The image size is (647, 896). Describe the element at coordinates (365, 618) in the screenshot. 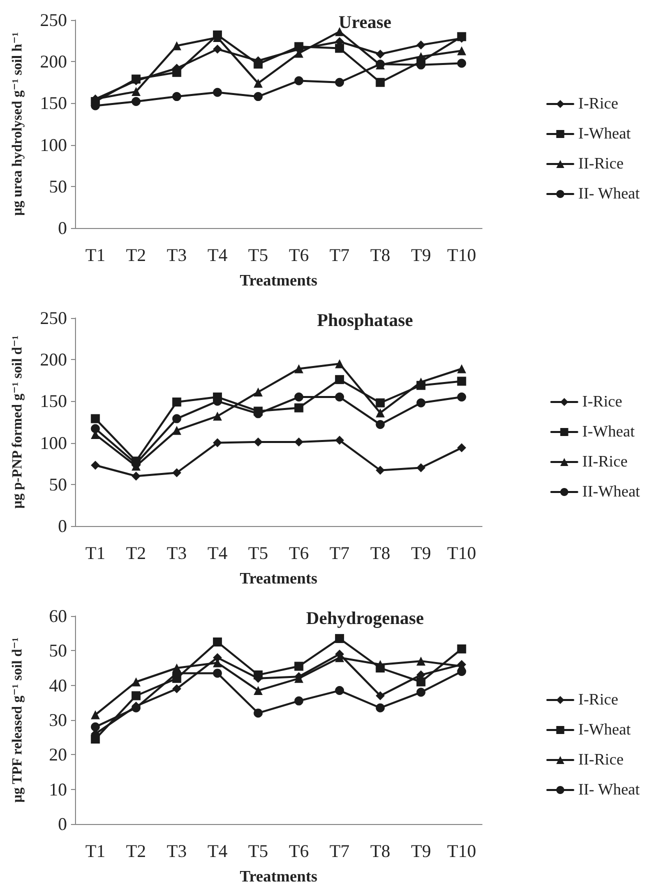

I see `chart-title: Dehydrogenase` at that location.